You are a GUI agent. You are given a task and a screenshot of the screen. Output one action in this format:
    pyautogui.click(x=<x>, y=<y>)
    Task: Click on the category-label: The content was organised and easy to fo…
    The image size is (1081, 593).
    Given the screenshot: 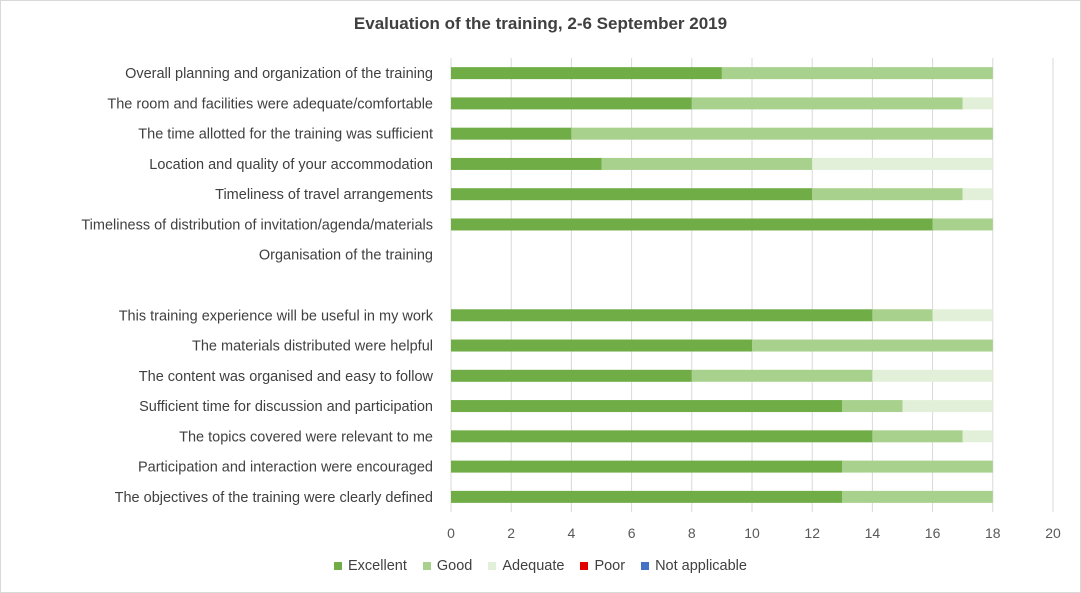 What is the action you would take?
    pyautogui.click(x=286, y=377)
    